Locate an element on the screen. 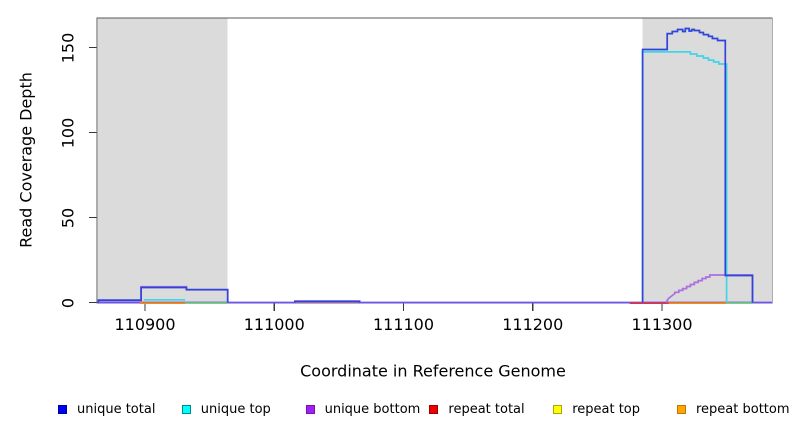 This screenshot has width=792, height=432. legend-label: repeat total is located at coordinates (486, 409).